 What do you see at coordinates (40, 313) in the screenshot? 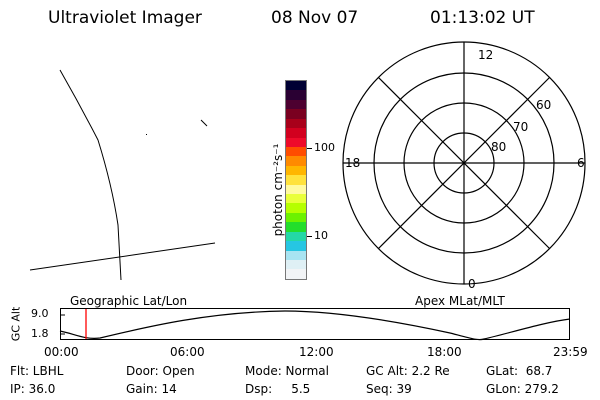
I see `altitude-ytick-top: 9.0` at bounding box center [40, 313].